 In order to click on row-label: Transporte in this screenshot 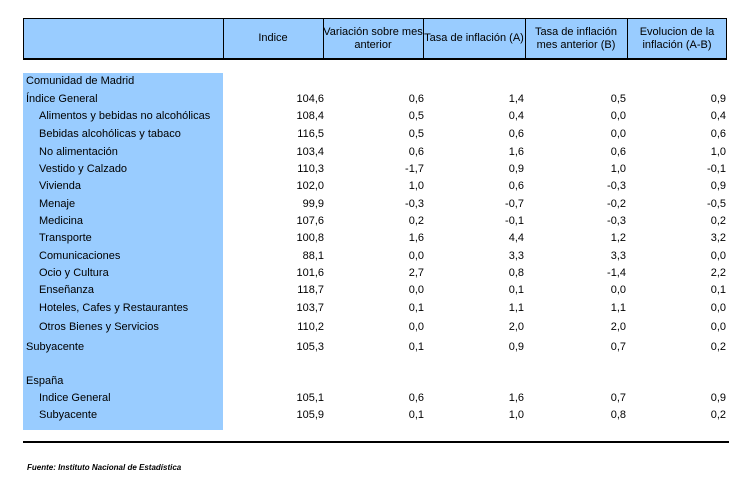, I will do `click(65, 238)`.